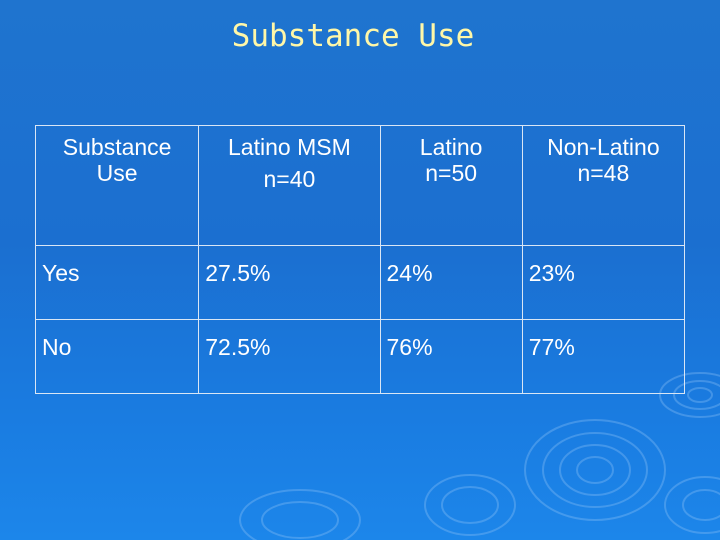 The image size is (720, 540). I want to click on table-row: No 72.5% 76% 77%, so click(360, 356).